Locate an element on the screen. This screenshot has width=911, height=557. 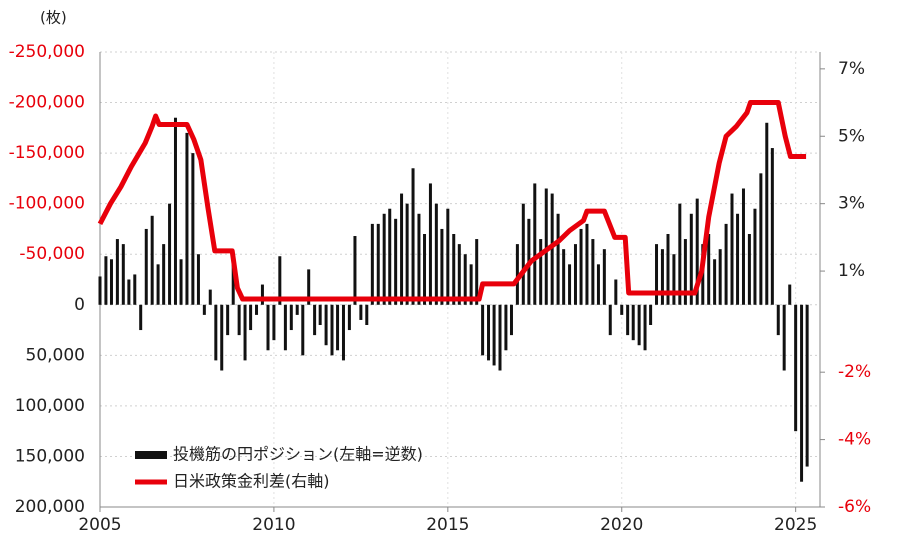
x-tick-label: 2020 is located at coordinates (621, 525).